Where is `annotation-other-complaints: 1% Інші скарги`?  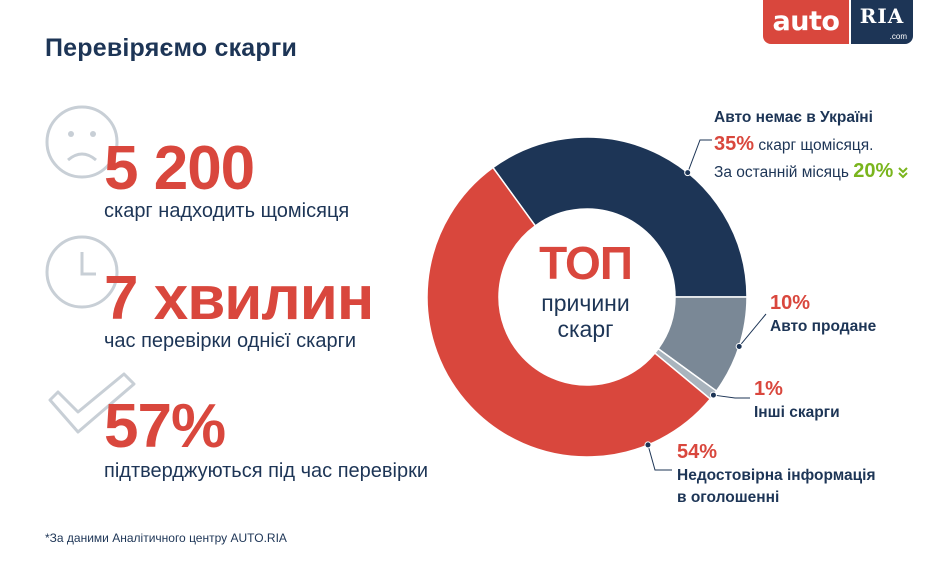
annotation-other-complaints: 1% Інші скарги is located at coordinates (797, 400).